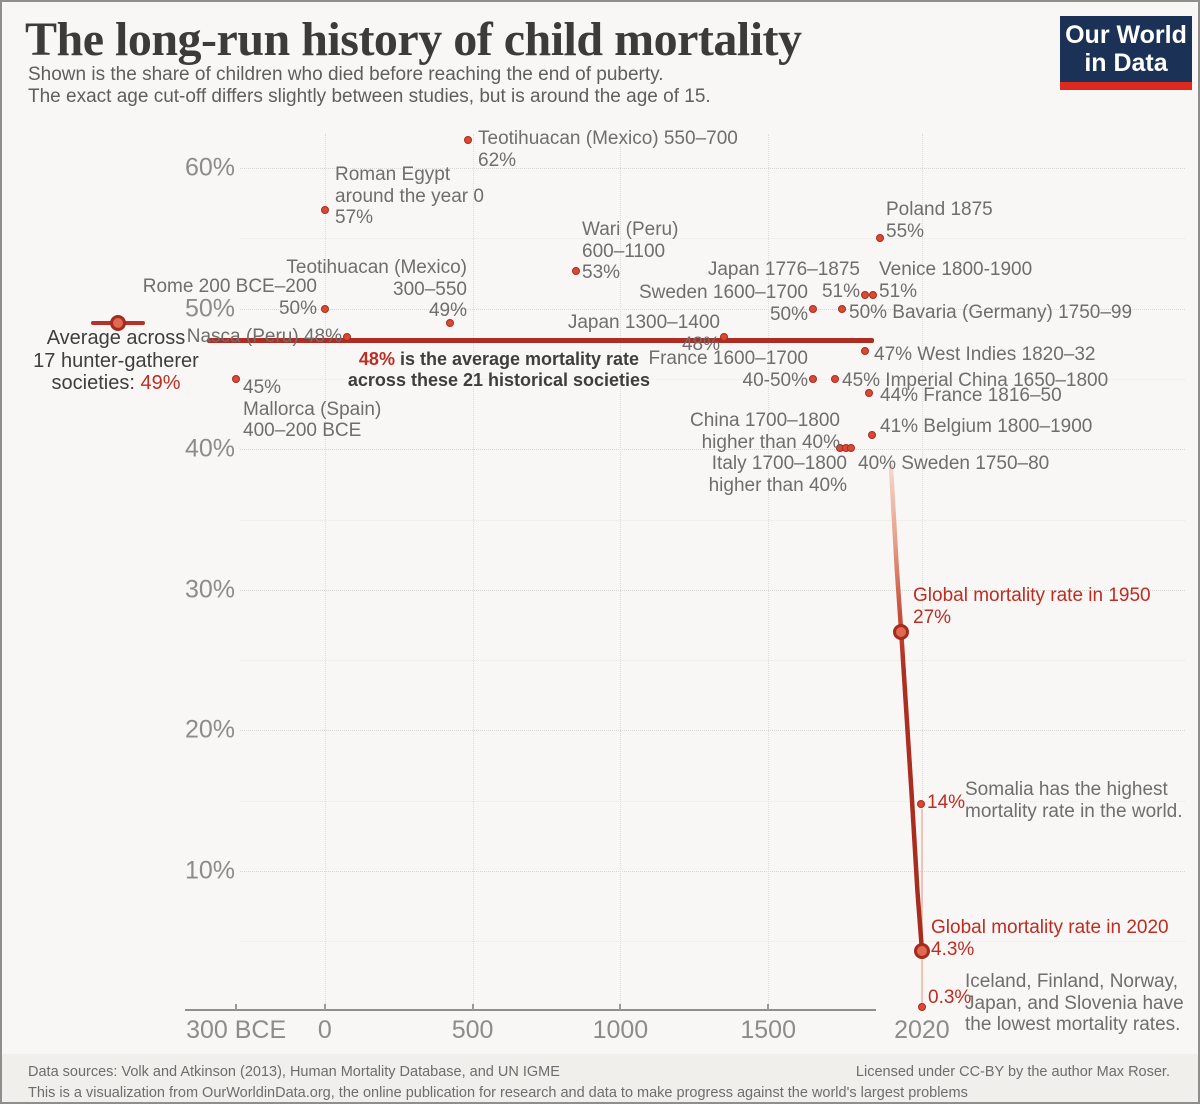  What do you see at coordinates (1074, 811) in the screenshot?
I see `somalia-note-line: mortality rate in the world.` at bounding box center [1074, 811].